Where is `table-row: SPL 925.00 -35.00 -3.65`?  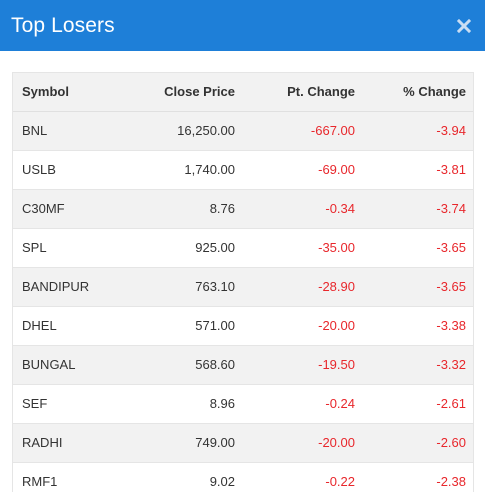 table-row: SPL 925.00 -35.00 -3.65 is located at coordinates (243, 248).